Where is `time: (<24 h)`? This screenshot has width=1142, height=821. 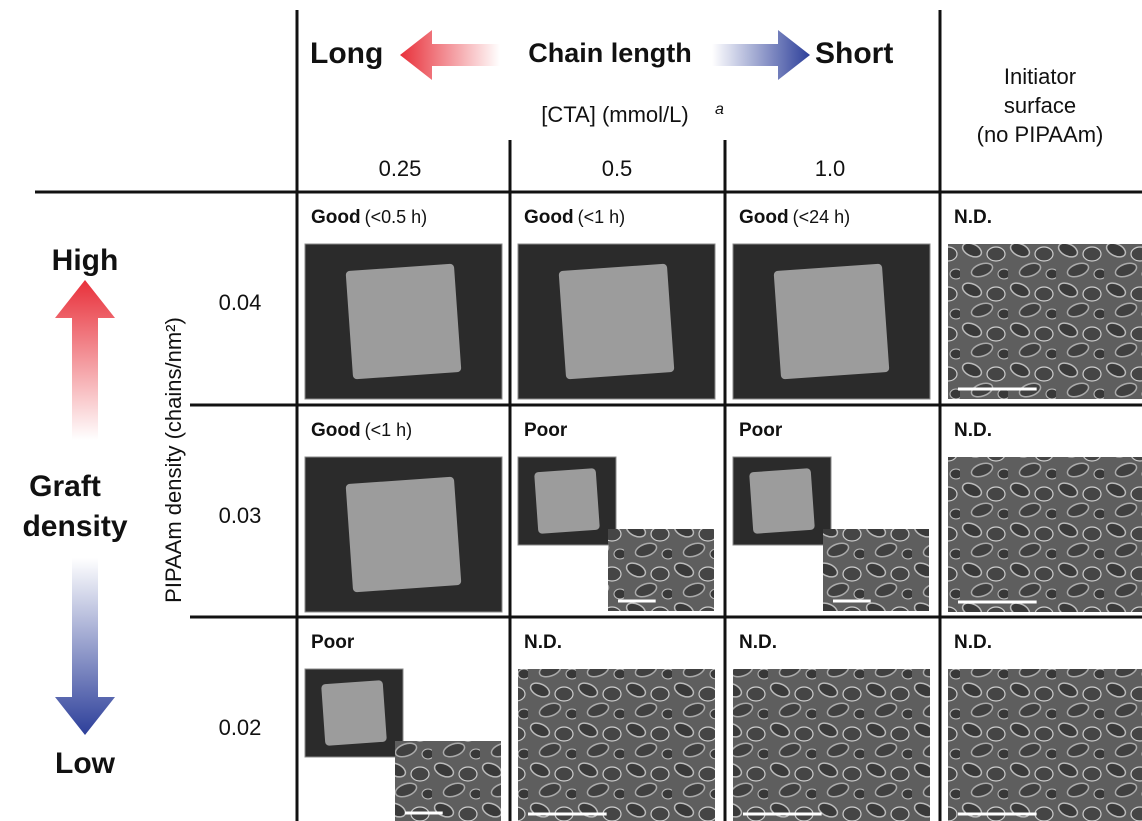 time: (<24 h) is located at coordinates (822, 217).